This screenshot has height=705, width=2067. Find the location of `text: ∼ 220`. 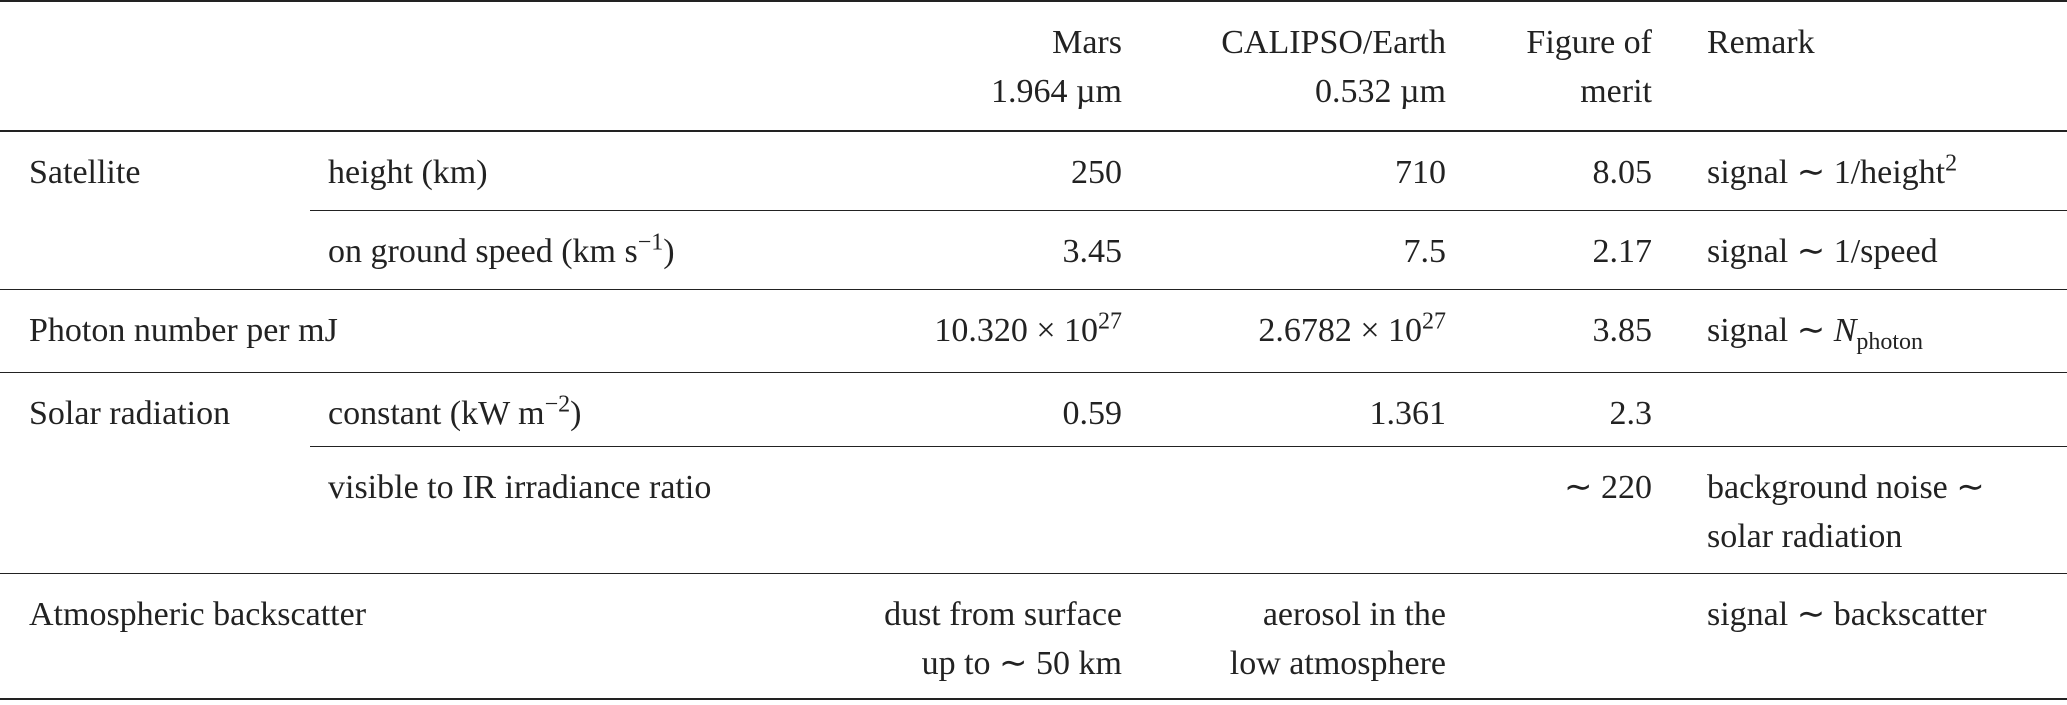

text: ∼ 220 is located at coordinates (1608, 487).